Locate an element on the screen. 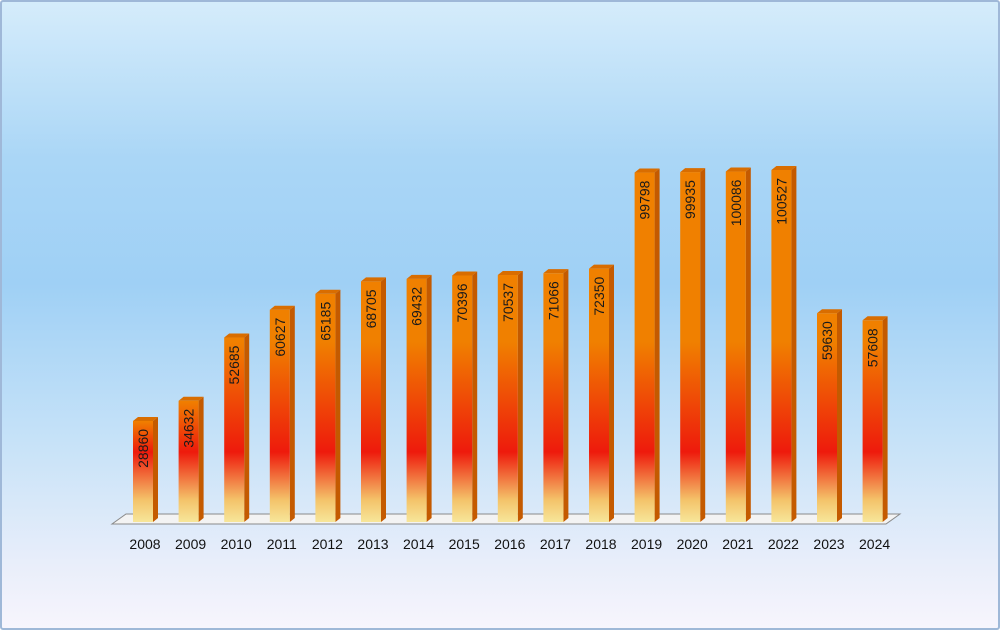 This screenshot has width=1000, height=632. bar-2017 is located at coordinates (556, 395).